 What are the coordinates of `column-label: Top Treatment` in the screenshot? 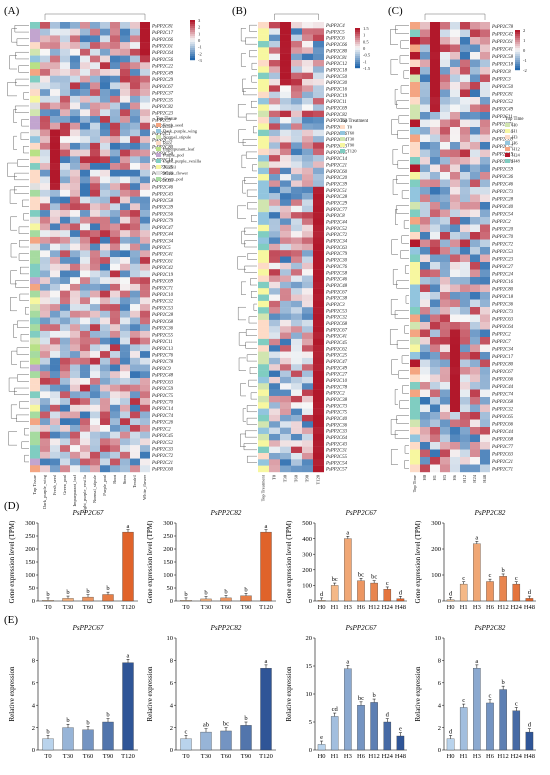 It's located at (263, 487).